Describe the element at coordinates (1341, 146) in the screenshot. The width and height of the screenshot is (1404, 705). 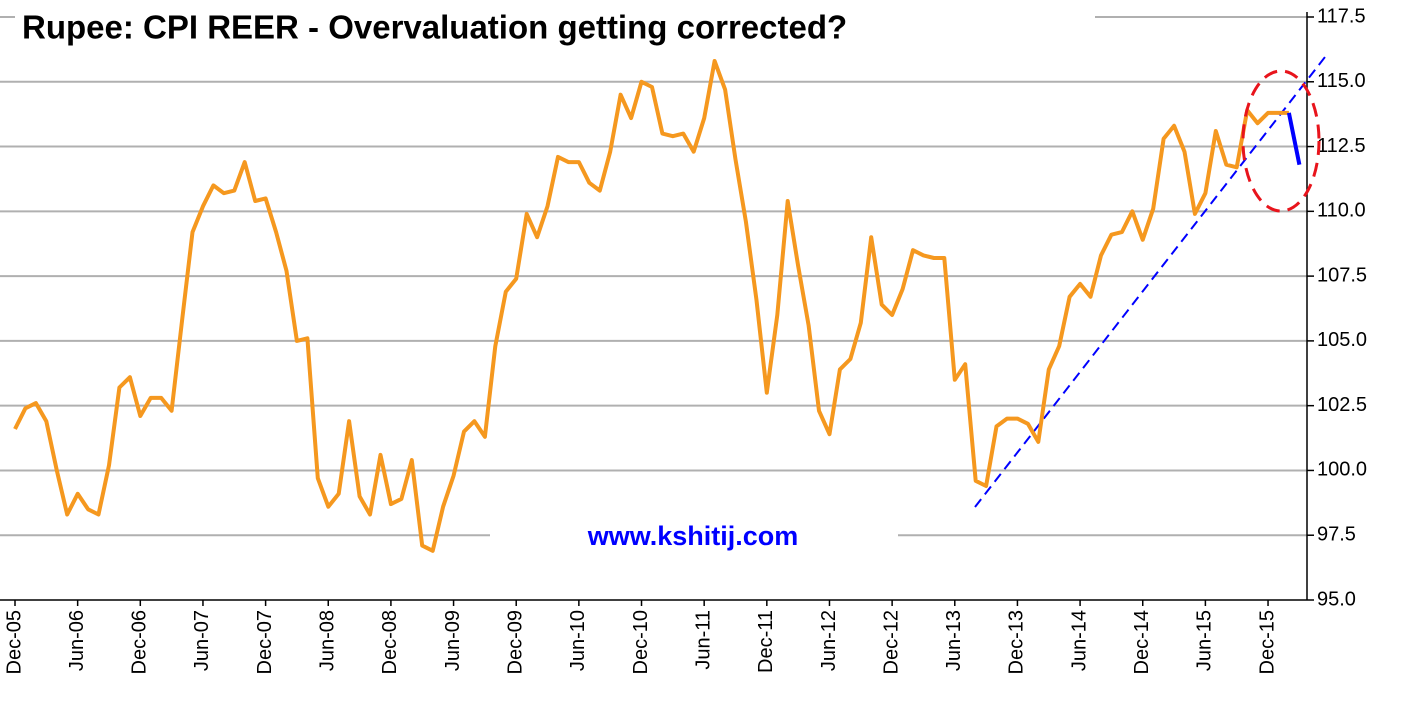
I see `y-tick-label: 112.5` at that location.